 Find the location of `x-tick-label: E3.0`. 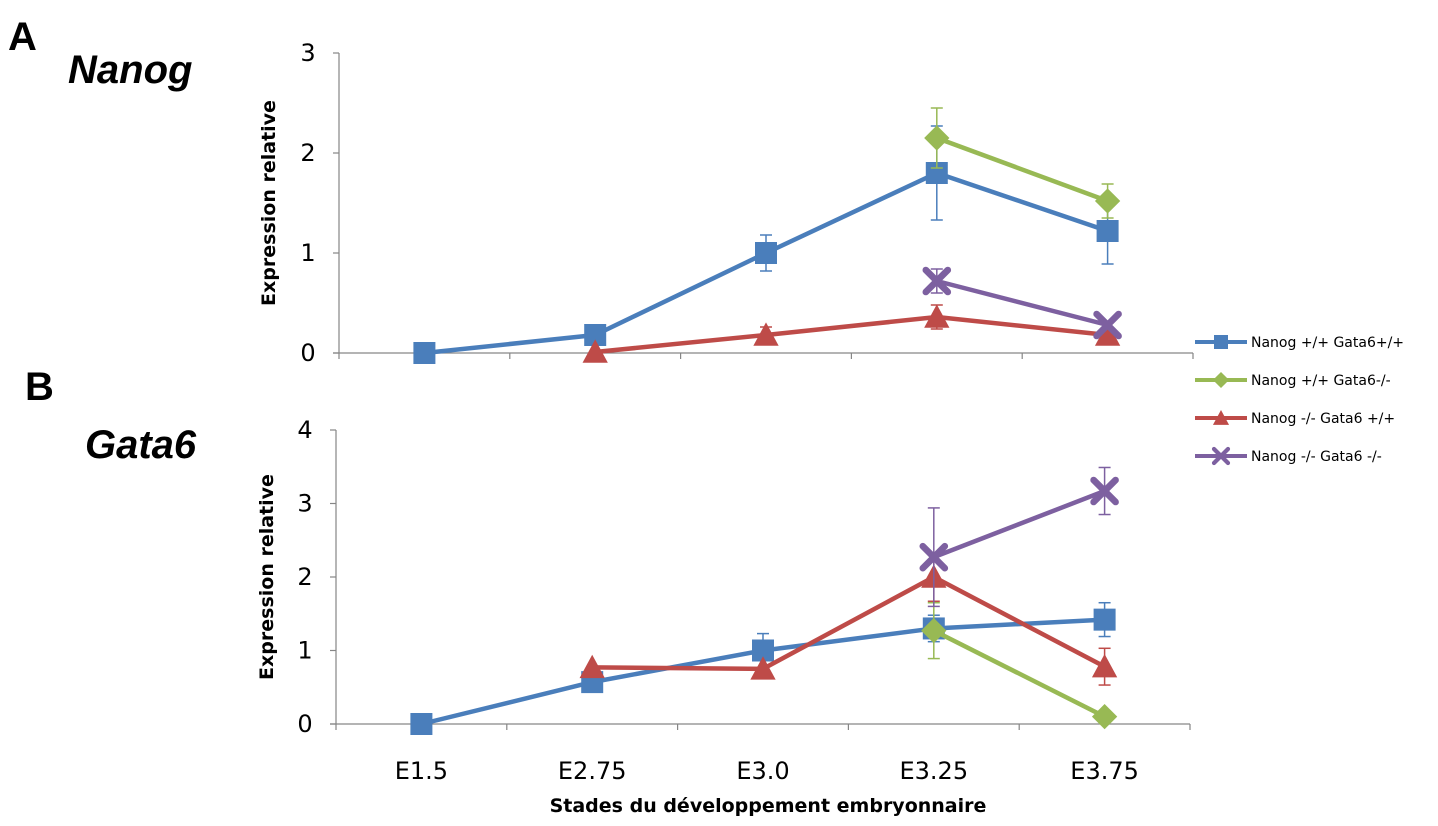

x-tick-label: E3.0 is located at coordinates (762, 771).